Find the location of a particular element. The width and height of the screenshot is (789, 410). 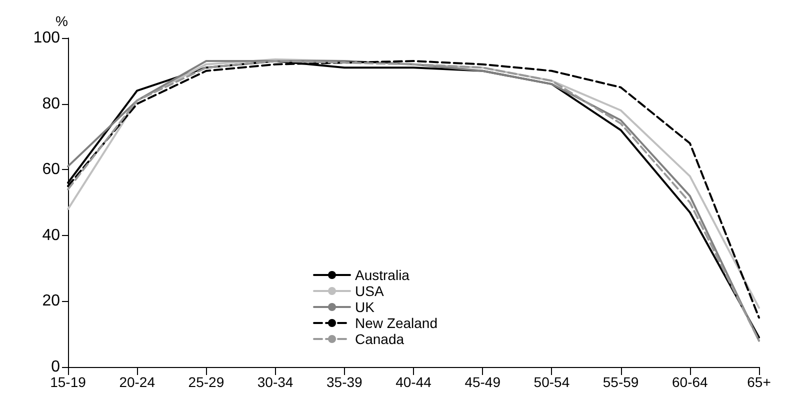

x-tick-label: 60-64 is located at coordinates (690, 382).